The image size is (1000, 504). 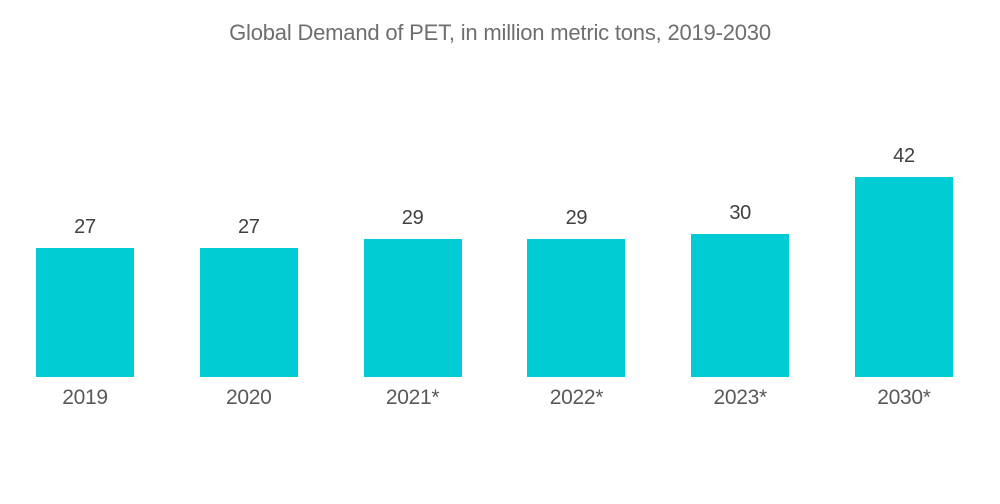 What do you see at coordinates (412, 397) in the screenshot?
I see `x-axis-label: 2021*` at bounding box center [412, 397].